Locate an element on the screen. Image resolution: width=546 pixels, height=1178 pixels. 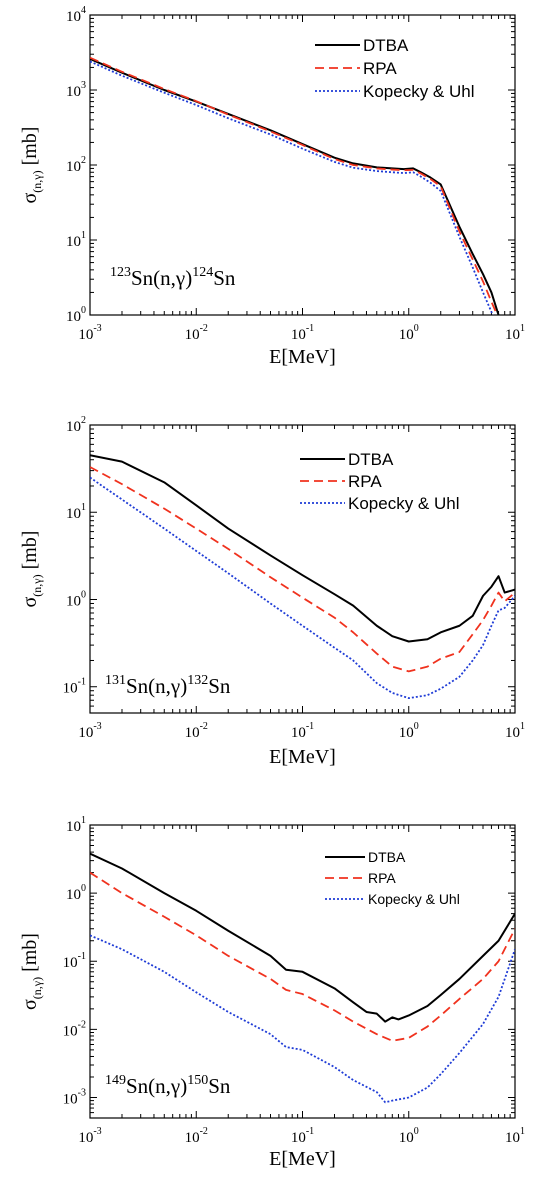
y-tick-label: 10⁻³ is located at coordinates (74, 1097).